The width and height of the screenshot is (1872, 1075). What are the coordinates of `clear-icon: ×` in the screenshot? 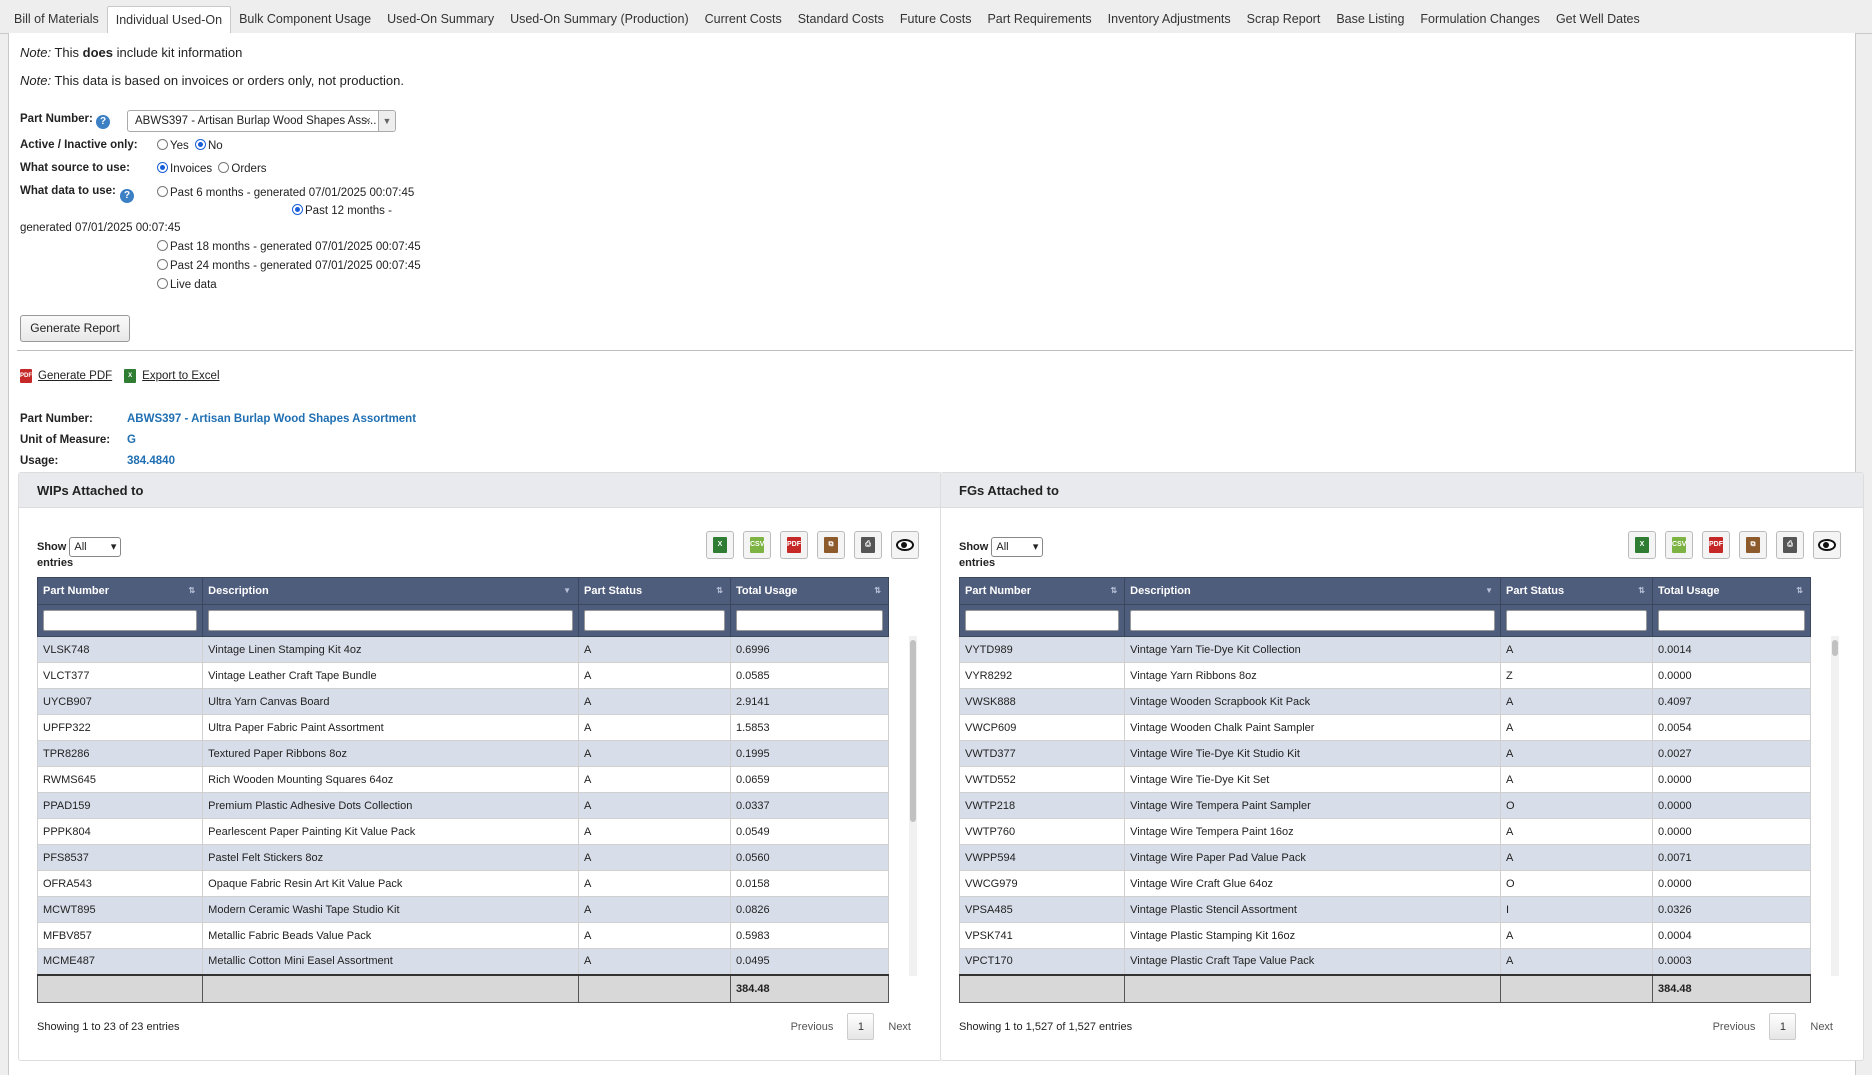 It's located at (367, 121).